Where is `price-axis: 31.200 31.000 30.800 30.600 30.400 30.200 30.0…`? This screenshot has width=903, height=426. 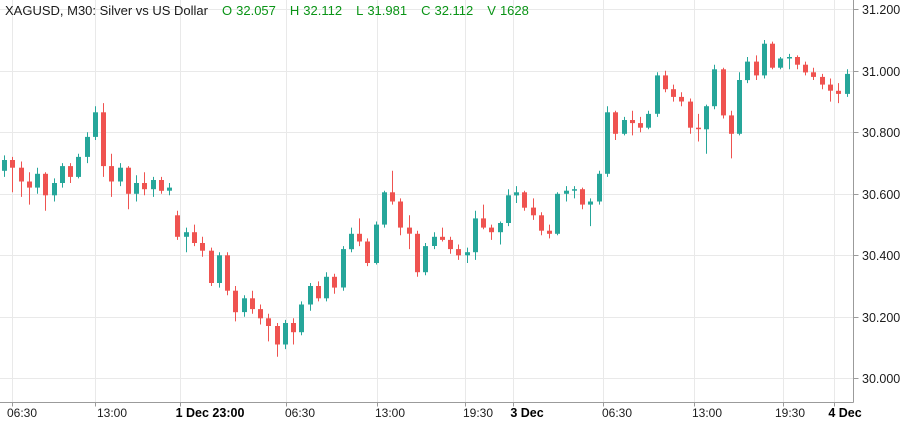 price-axis: 31.200 31.000 30.800 30.600 30.400 30.200 30.0… is located at coordinates (877, 194).